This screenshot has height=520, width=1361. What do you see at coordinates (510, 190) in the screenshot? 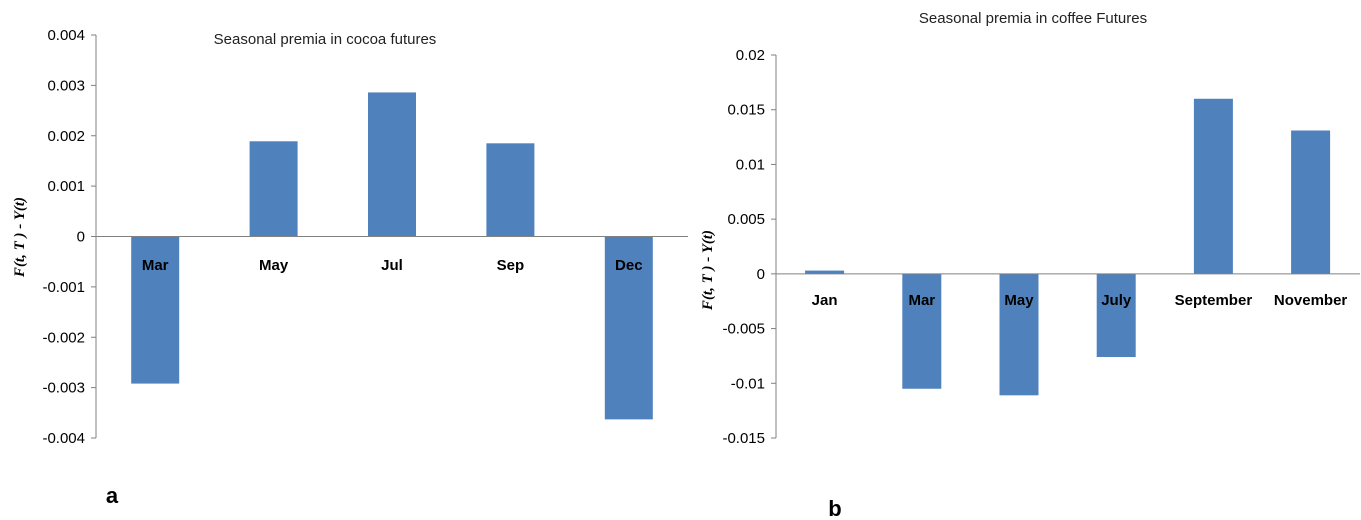
I see `chart-a-bar-sep` at bounding box center [510, 190].